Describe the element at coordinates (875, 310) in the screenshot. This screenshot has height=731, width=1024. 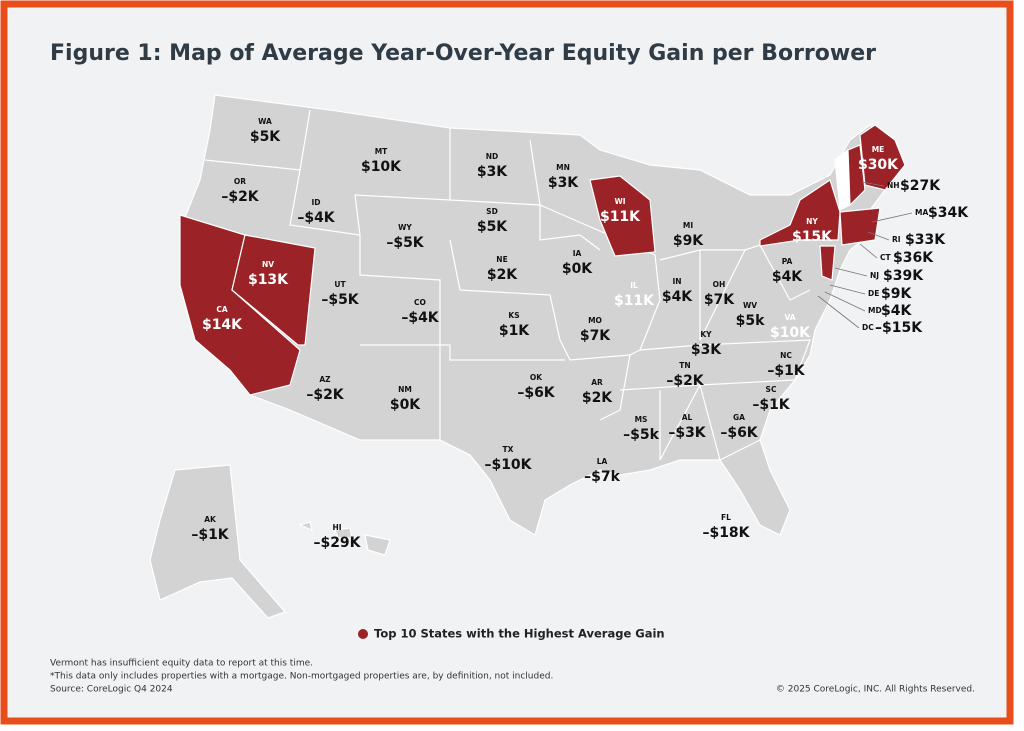
I see `callout-abbr: MD` at that location.